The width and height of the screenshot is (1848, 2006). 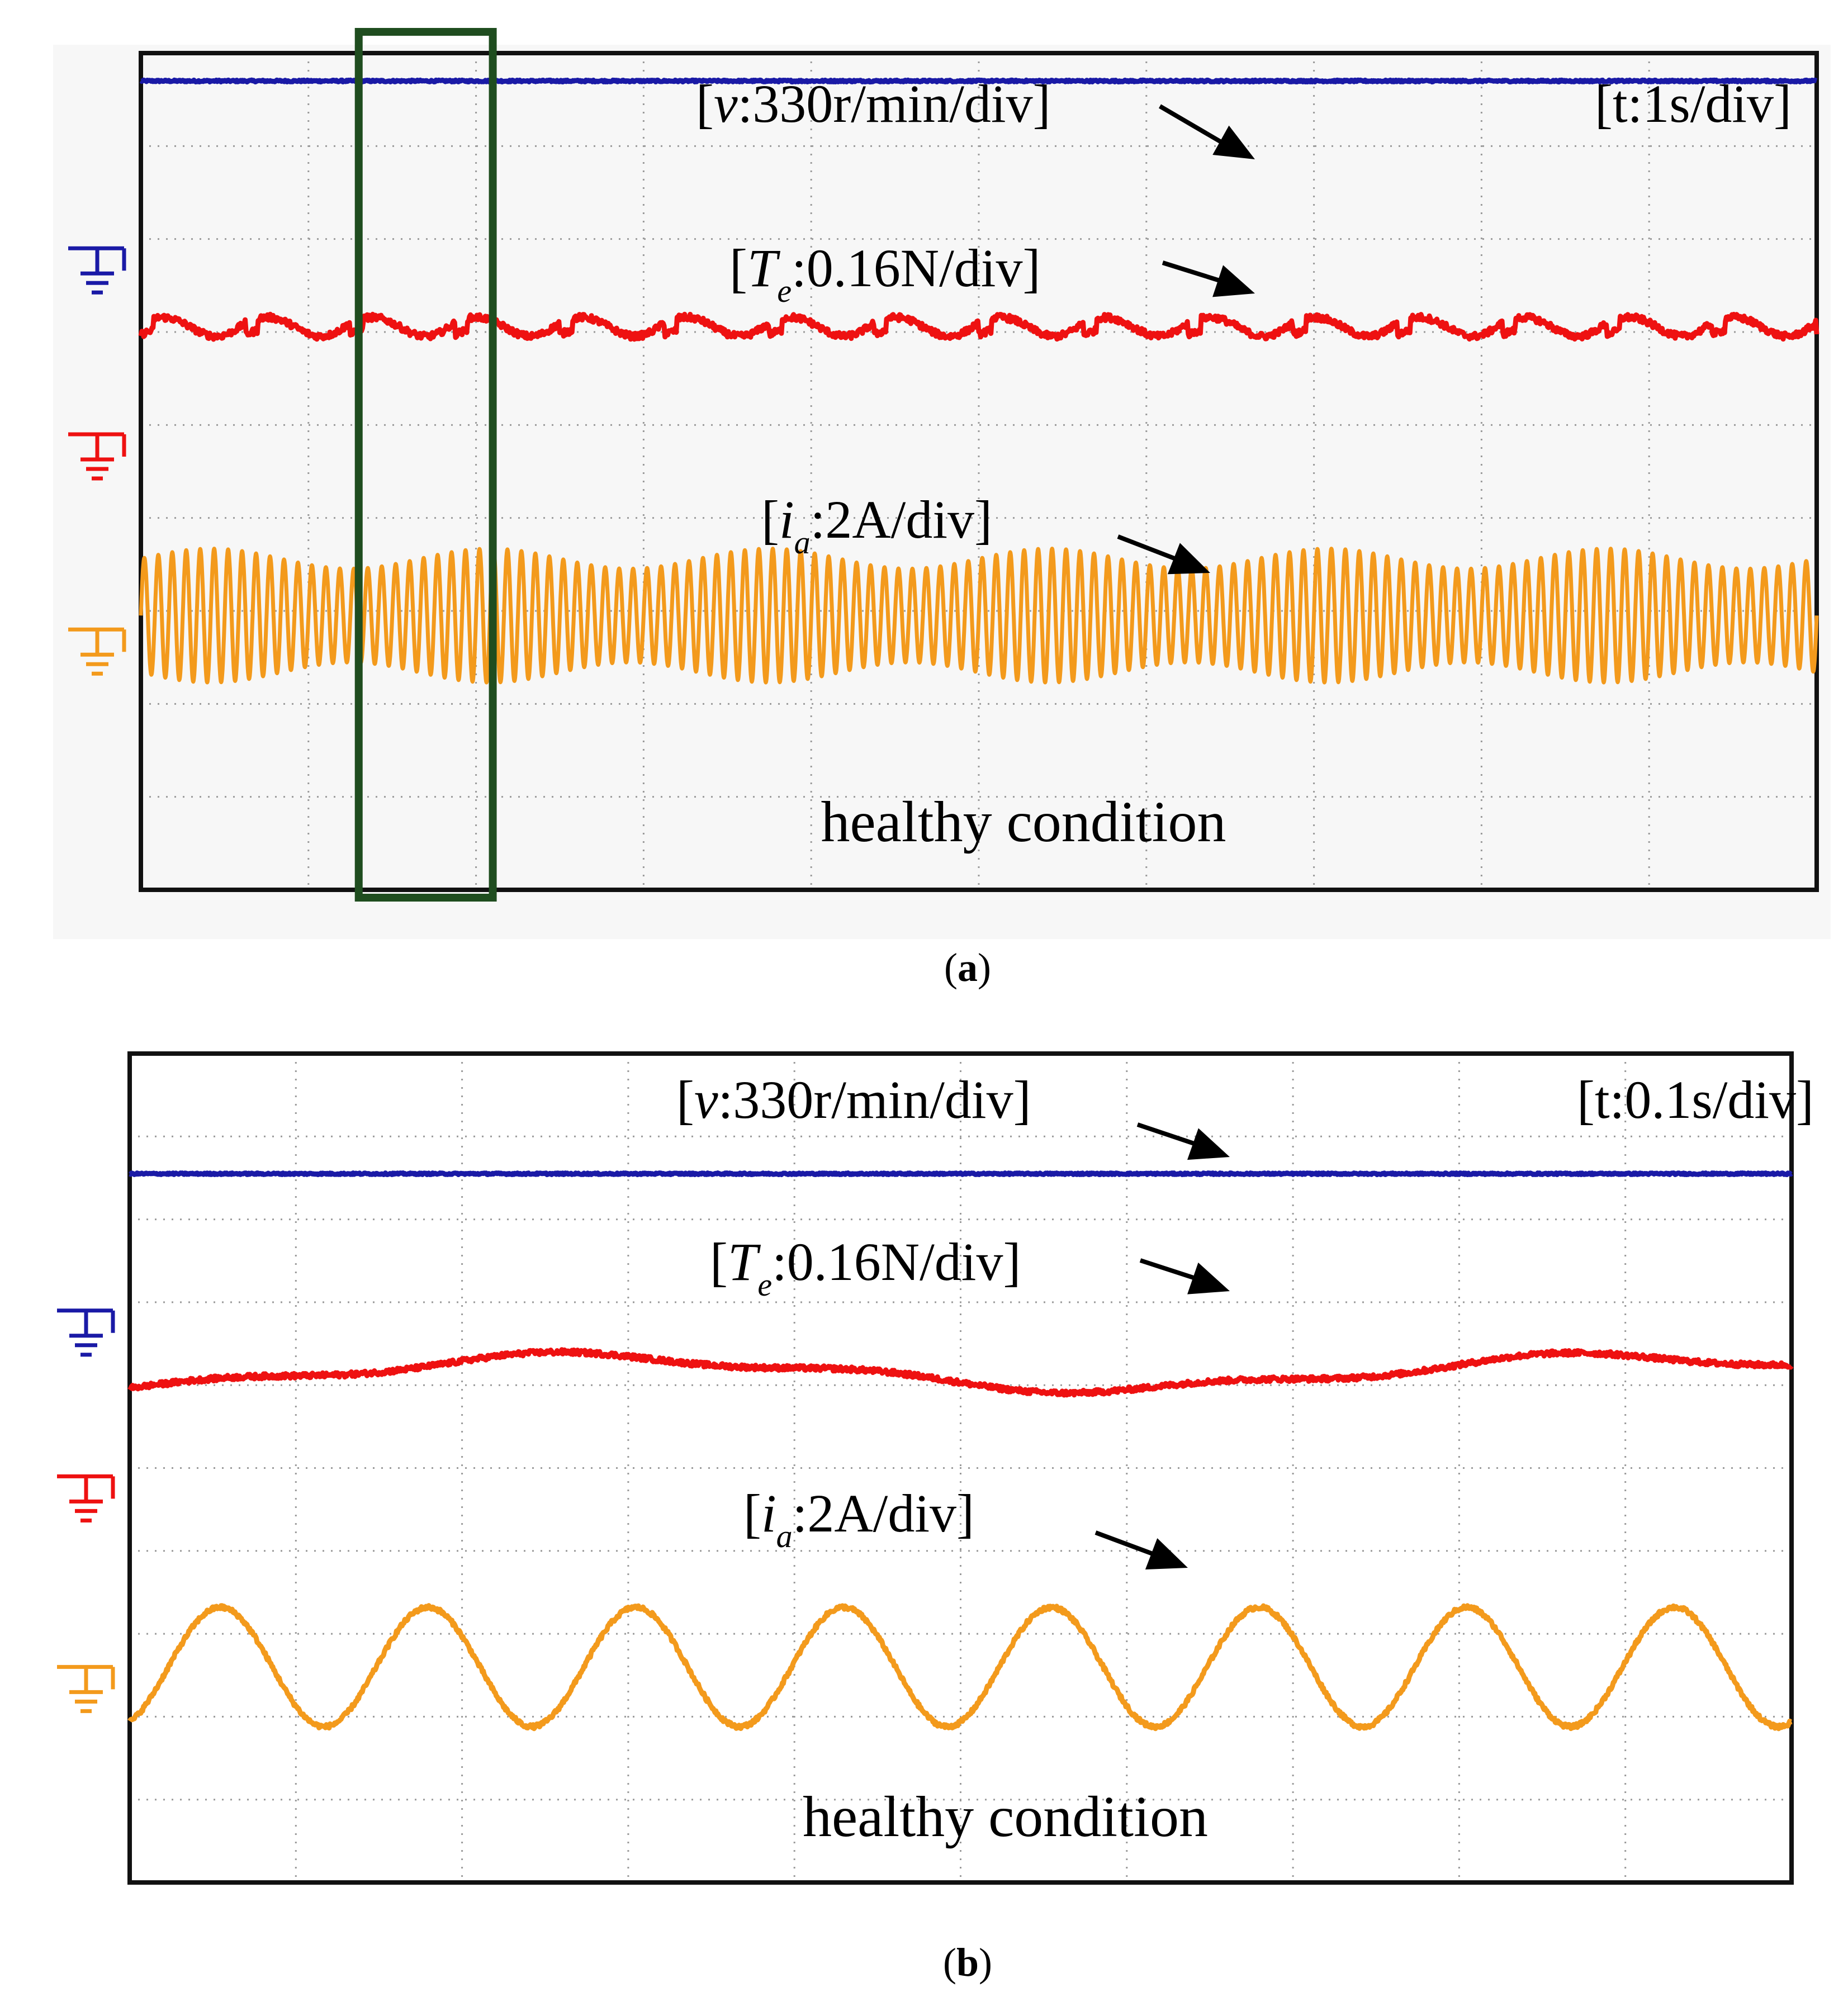 I want to click on trace-Te-b, so click(x=960, y=1372).